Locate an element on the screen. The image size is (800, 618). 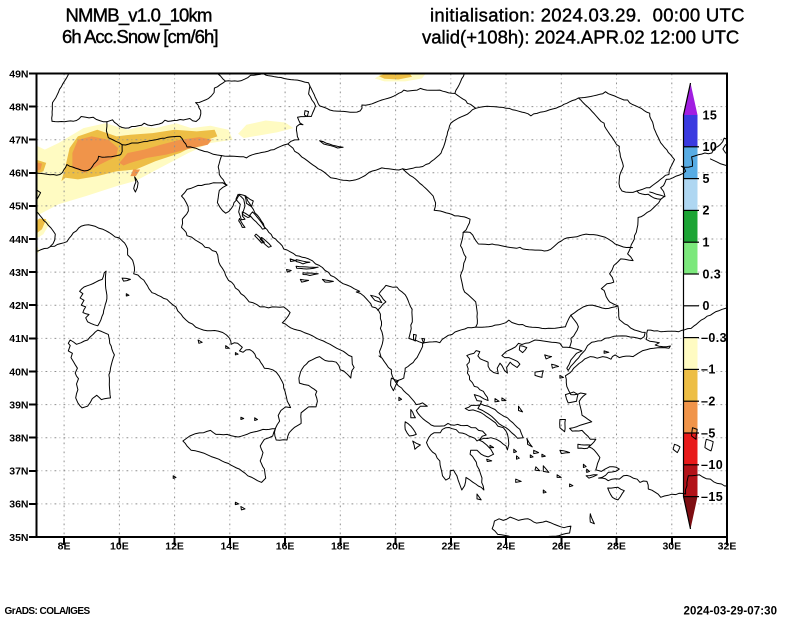
svg-text: 35N is located at coordinates (18, 538).